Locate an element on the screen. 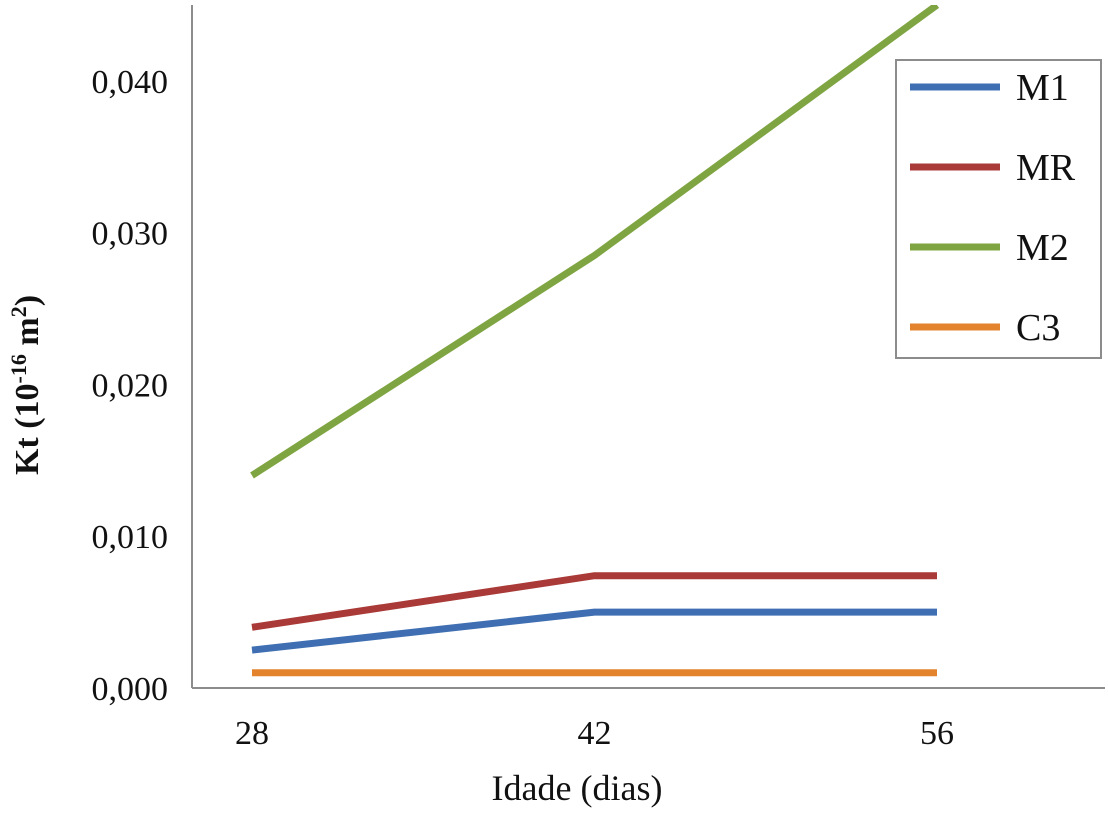 This screenshot has width=1108, height=819. series-line-mr is located at coordinates (594, 601).